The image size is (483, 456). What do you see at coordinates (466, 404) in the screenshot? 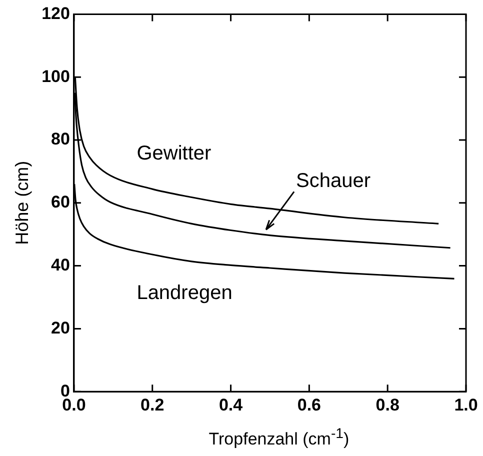
I see `x-tick-label: 1.0` at bounding box center [466, 404].